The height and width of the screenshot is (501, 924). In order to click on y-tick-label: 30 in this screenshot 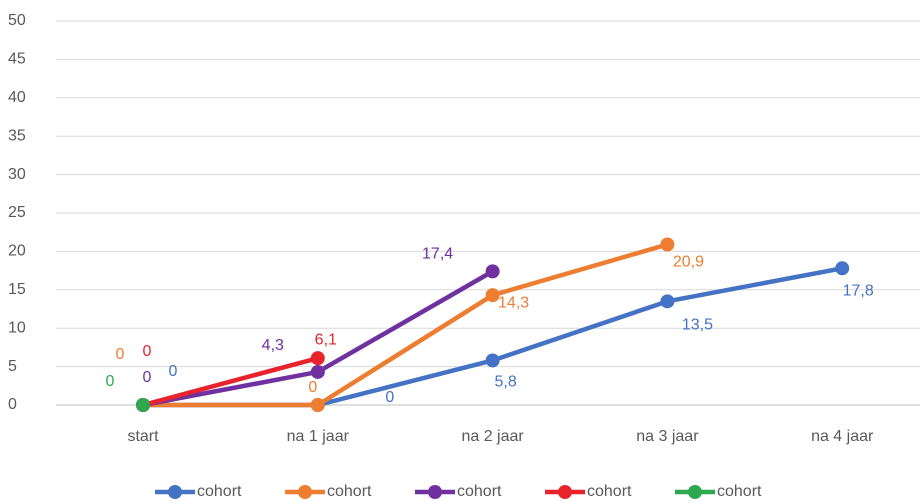, I will do `click(17, 174)`.